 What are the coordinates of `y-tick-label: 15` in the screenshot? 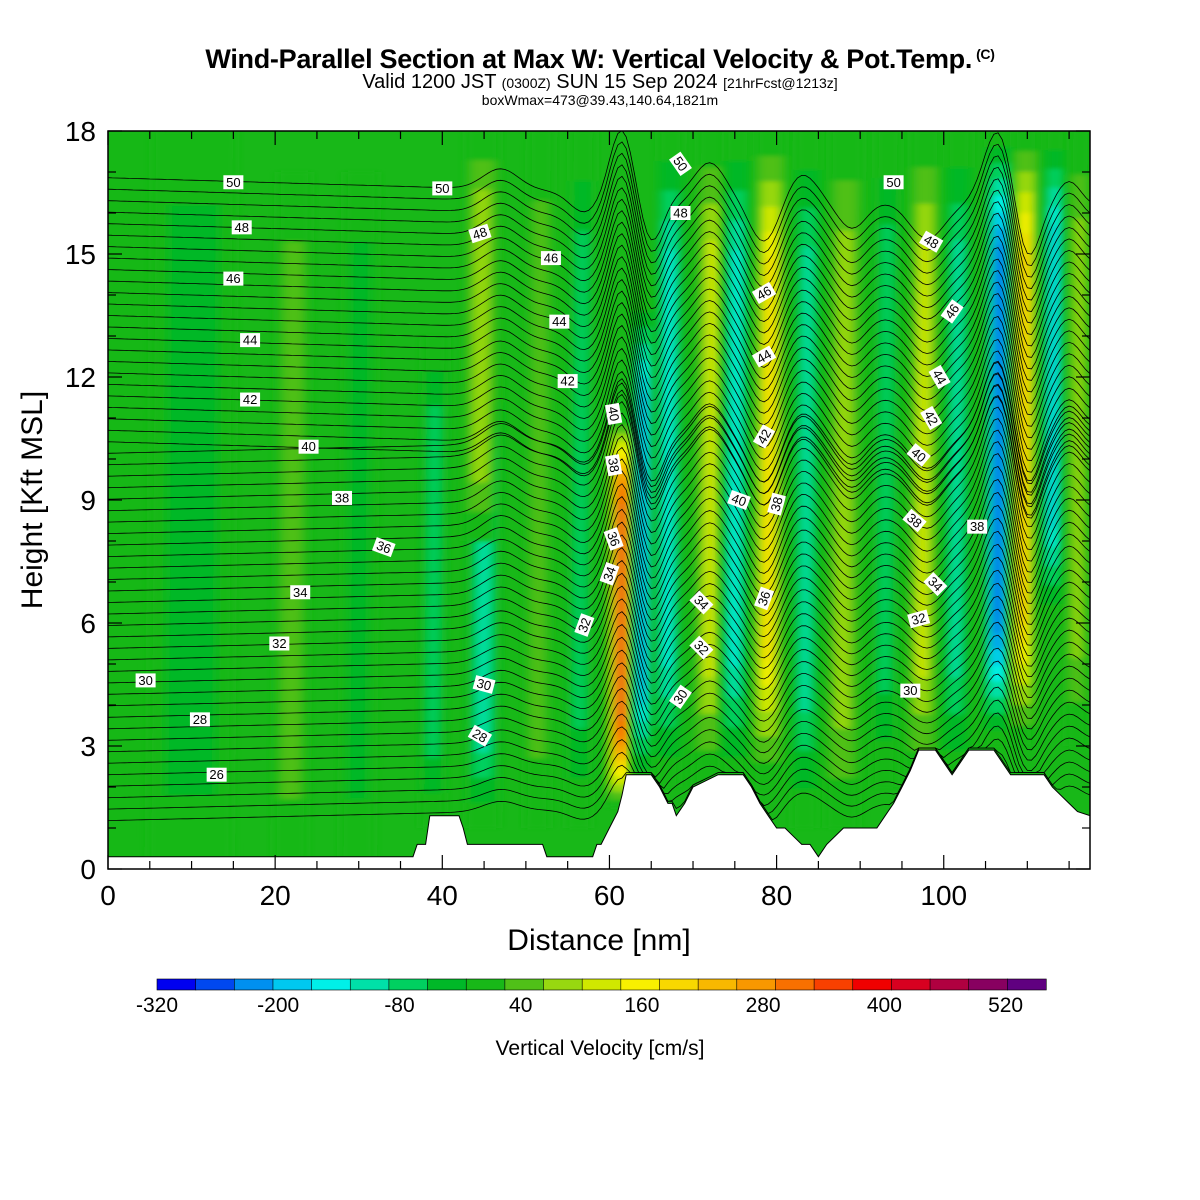 It's located at (80, 254).